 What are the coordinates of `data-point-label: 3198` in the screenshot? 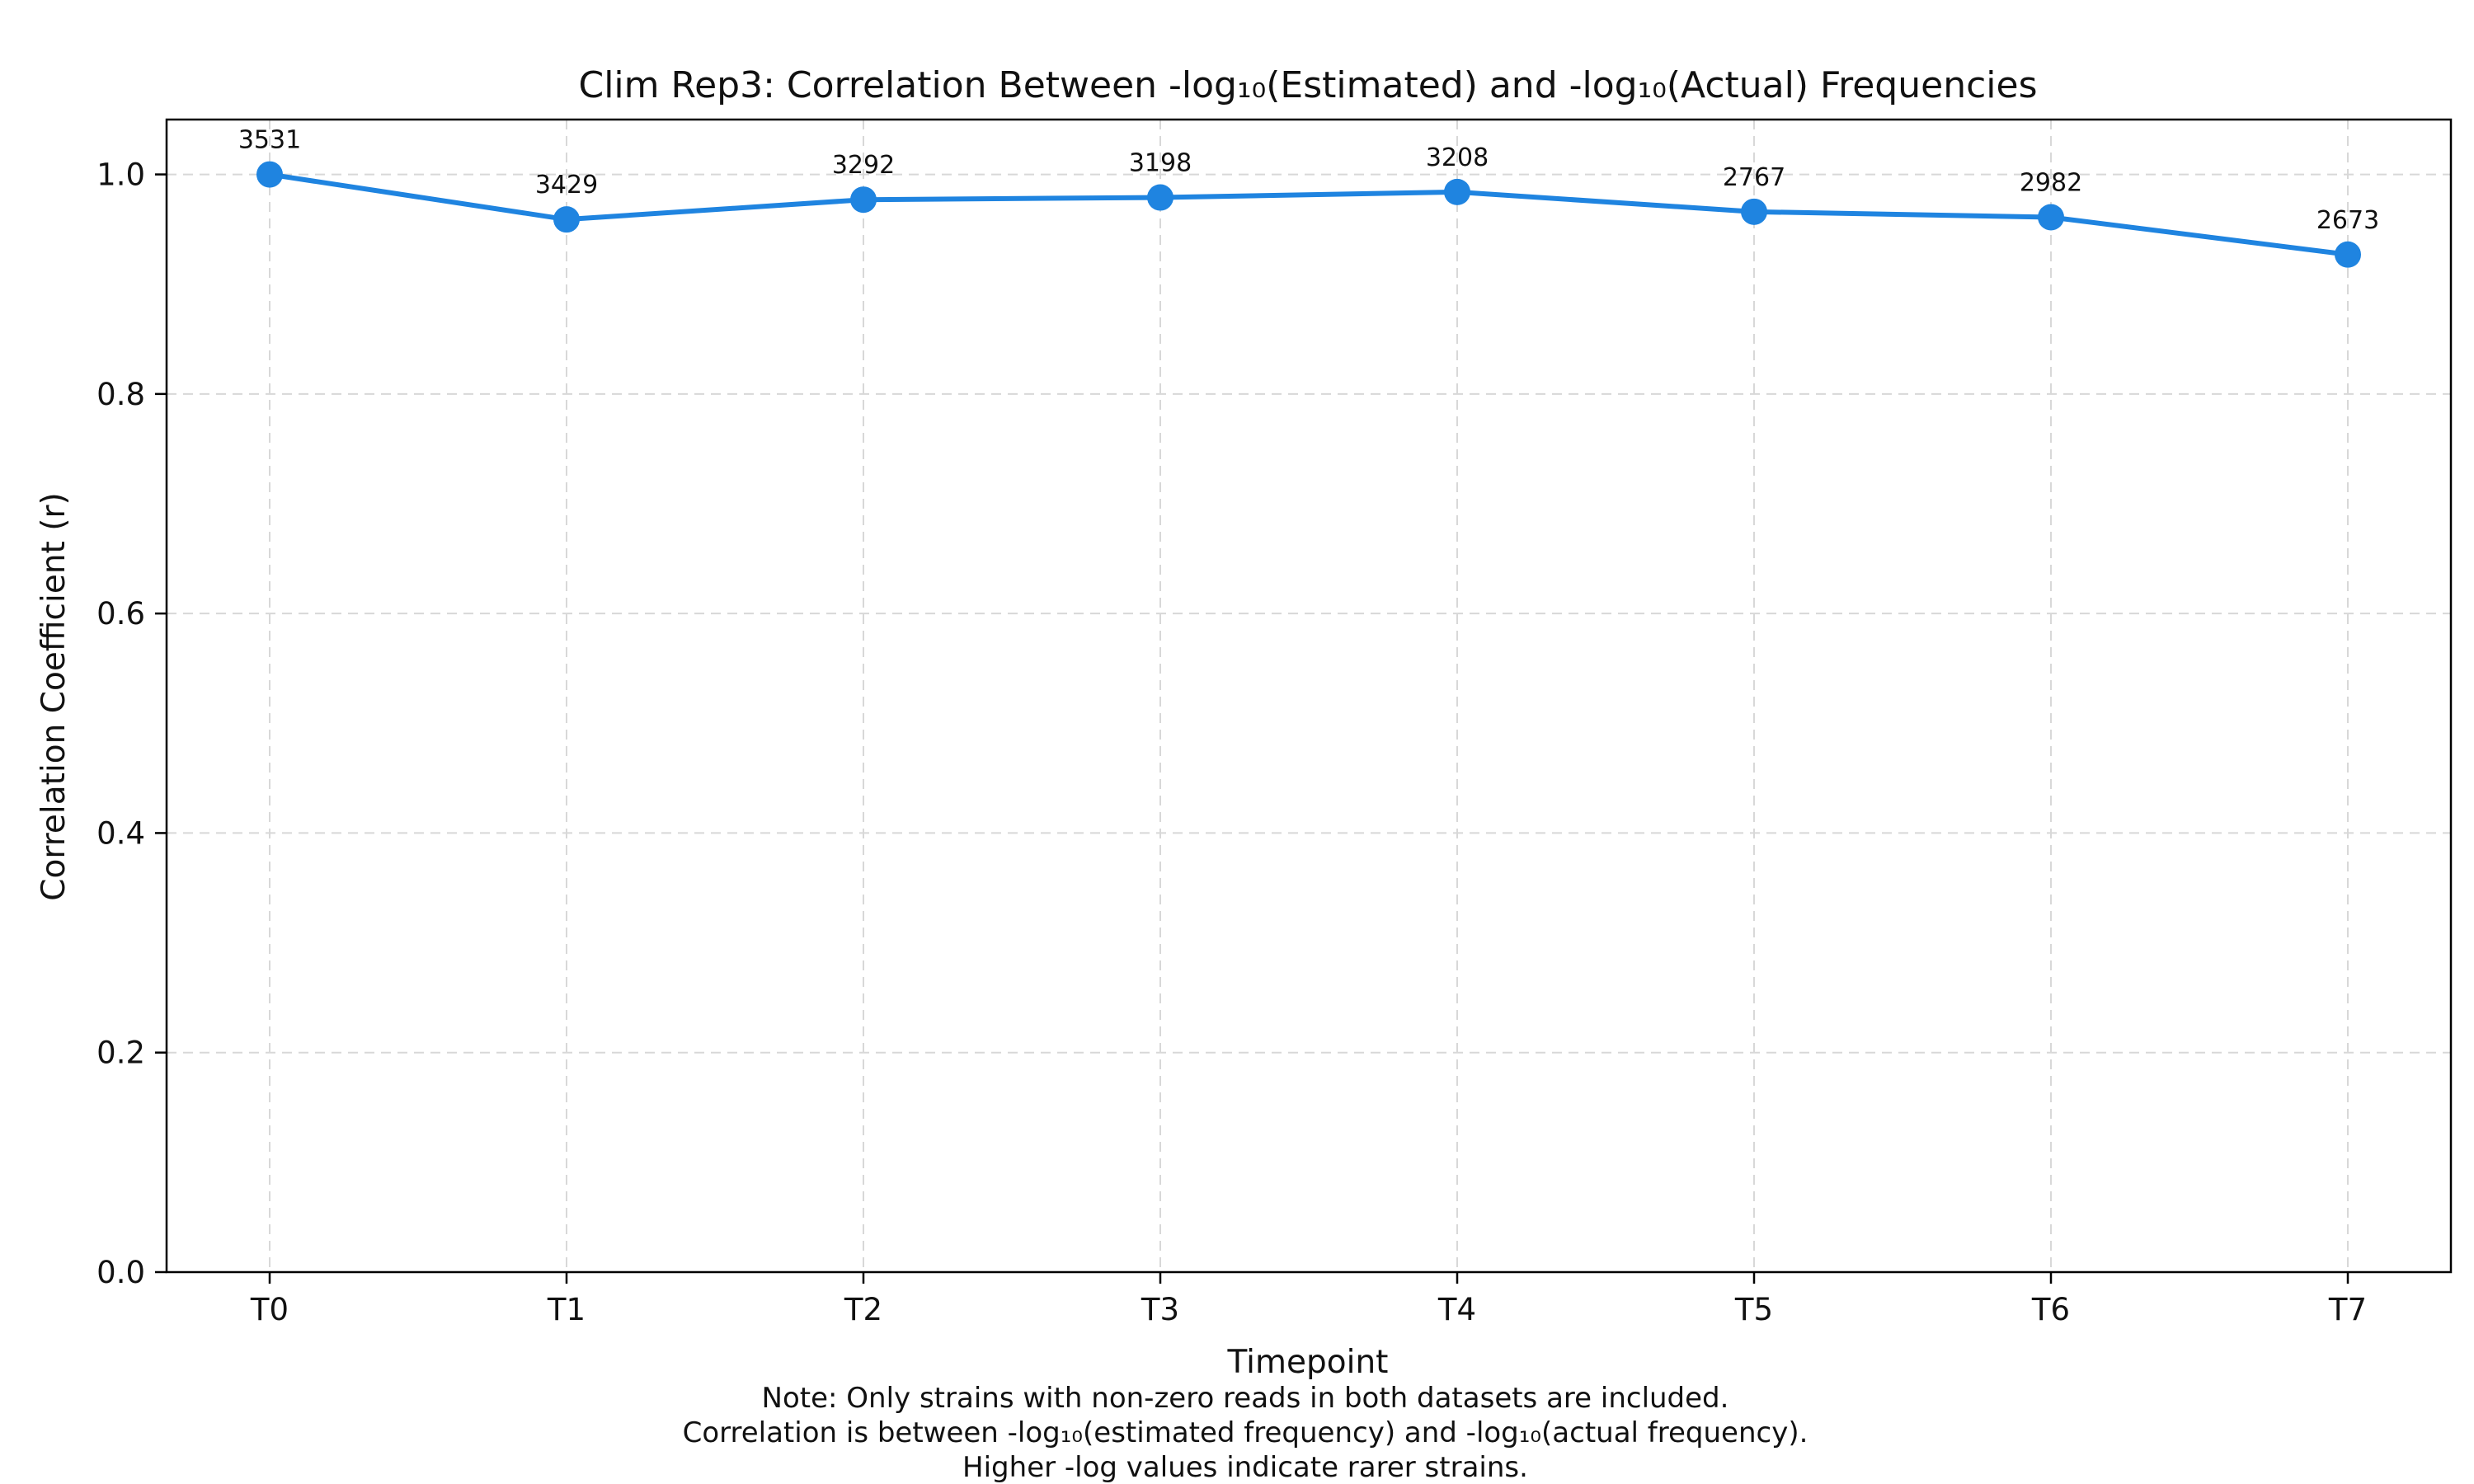 It's located at (1160, 163).